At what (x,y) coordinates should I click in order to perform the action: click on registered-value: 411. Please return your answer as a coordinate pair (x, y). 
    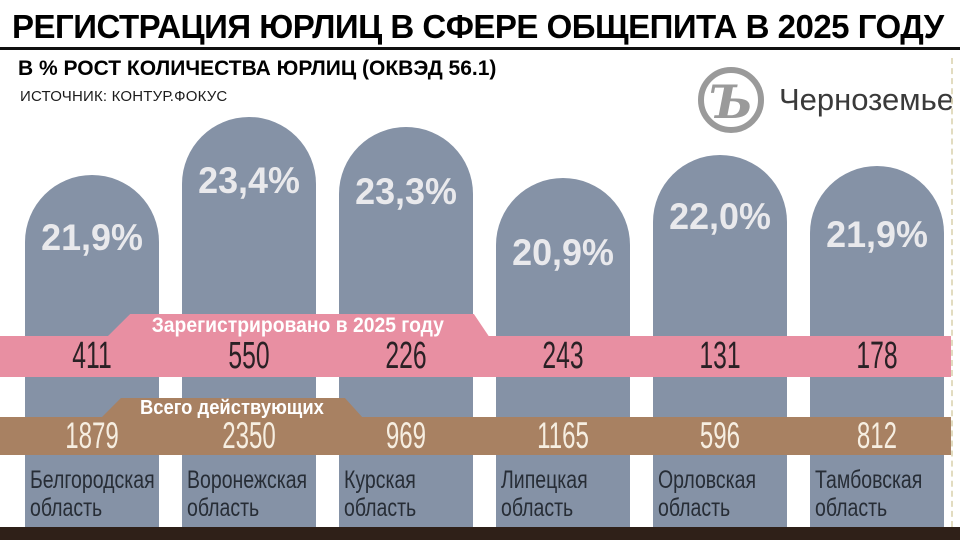
    Looking at the image, I should click on (92, 356).